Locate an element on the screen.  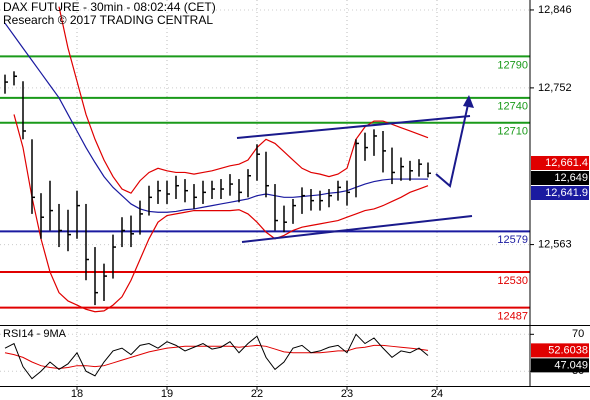
forecast-arrow is located at coordinates (452, 143).